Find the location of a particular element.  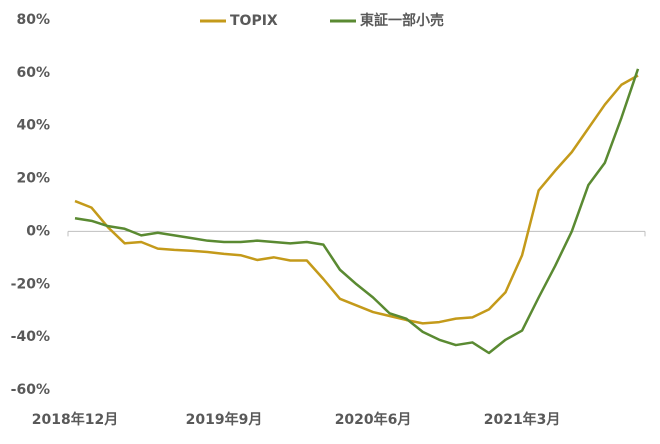

y-tick-label: -20% is located at coordinates (30, 284).